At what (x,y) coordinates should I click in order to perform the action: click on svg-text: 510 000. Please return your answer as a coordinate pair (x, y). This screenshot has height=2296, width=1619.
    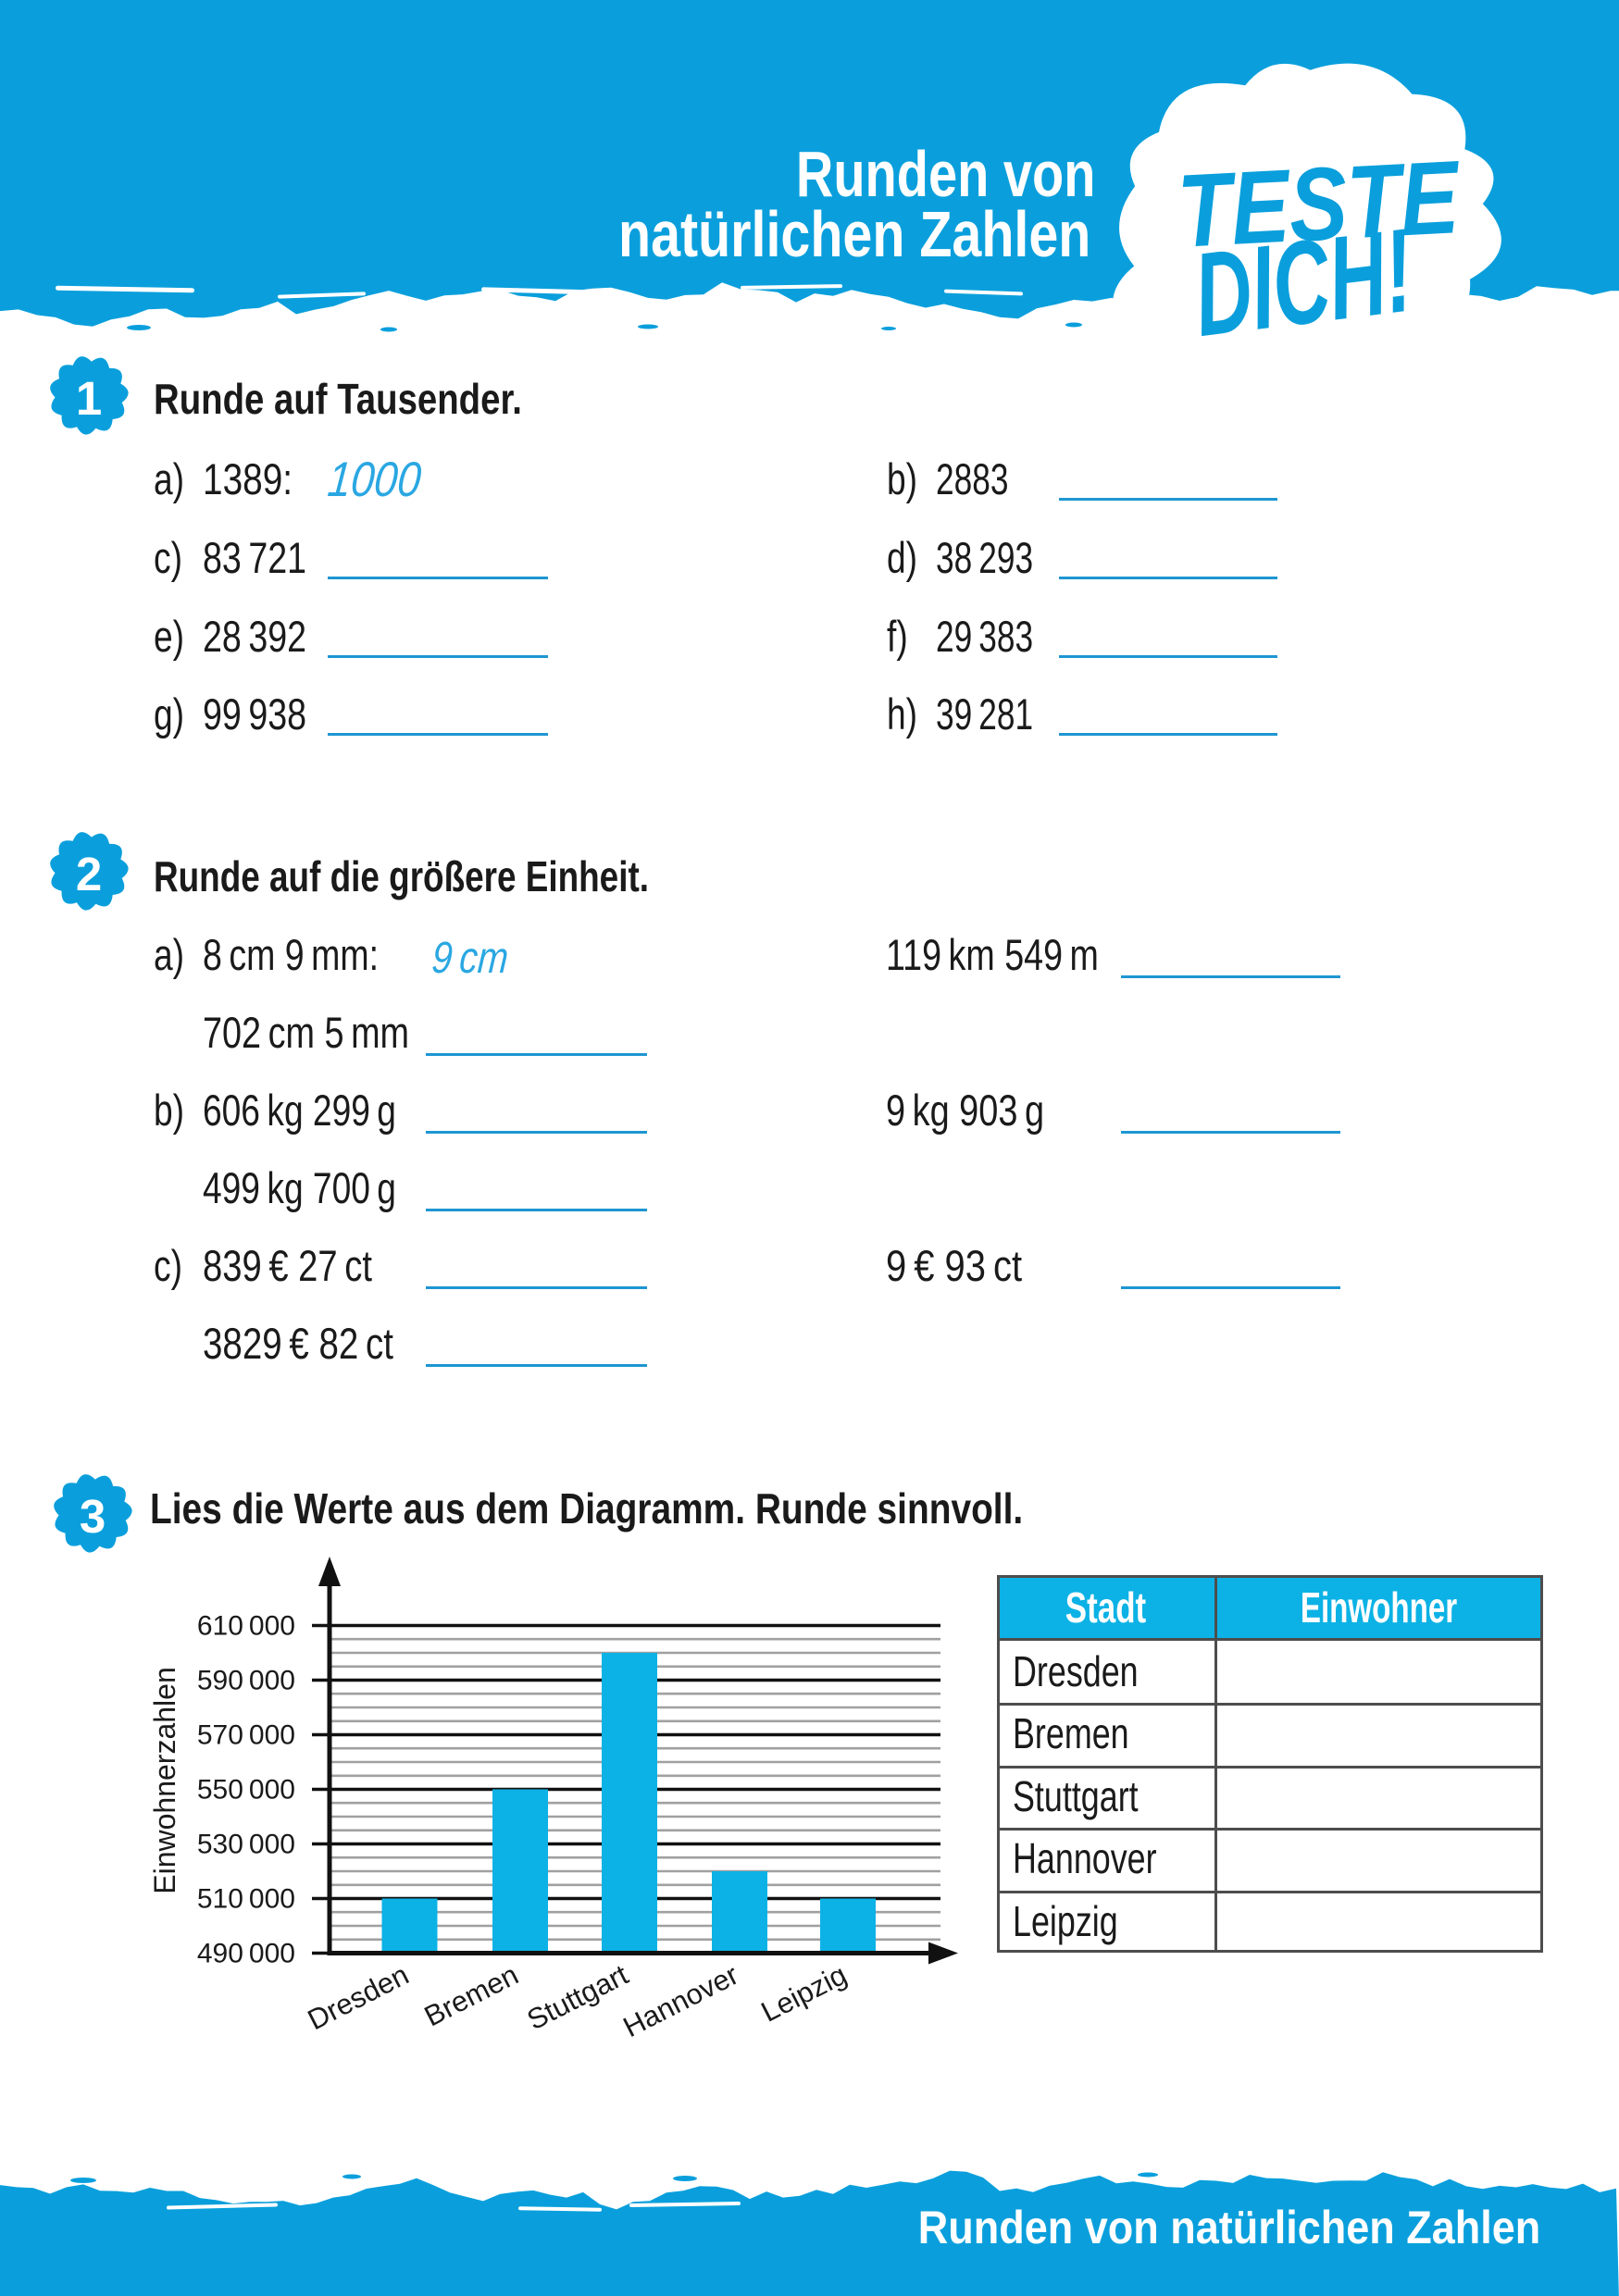
    Looking at the image, I should click on (246, 1900).